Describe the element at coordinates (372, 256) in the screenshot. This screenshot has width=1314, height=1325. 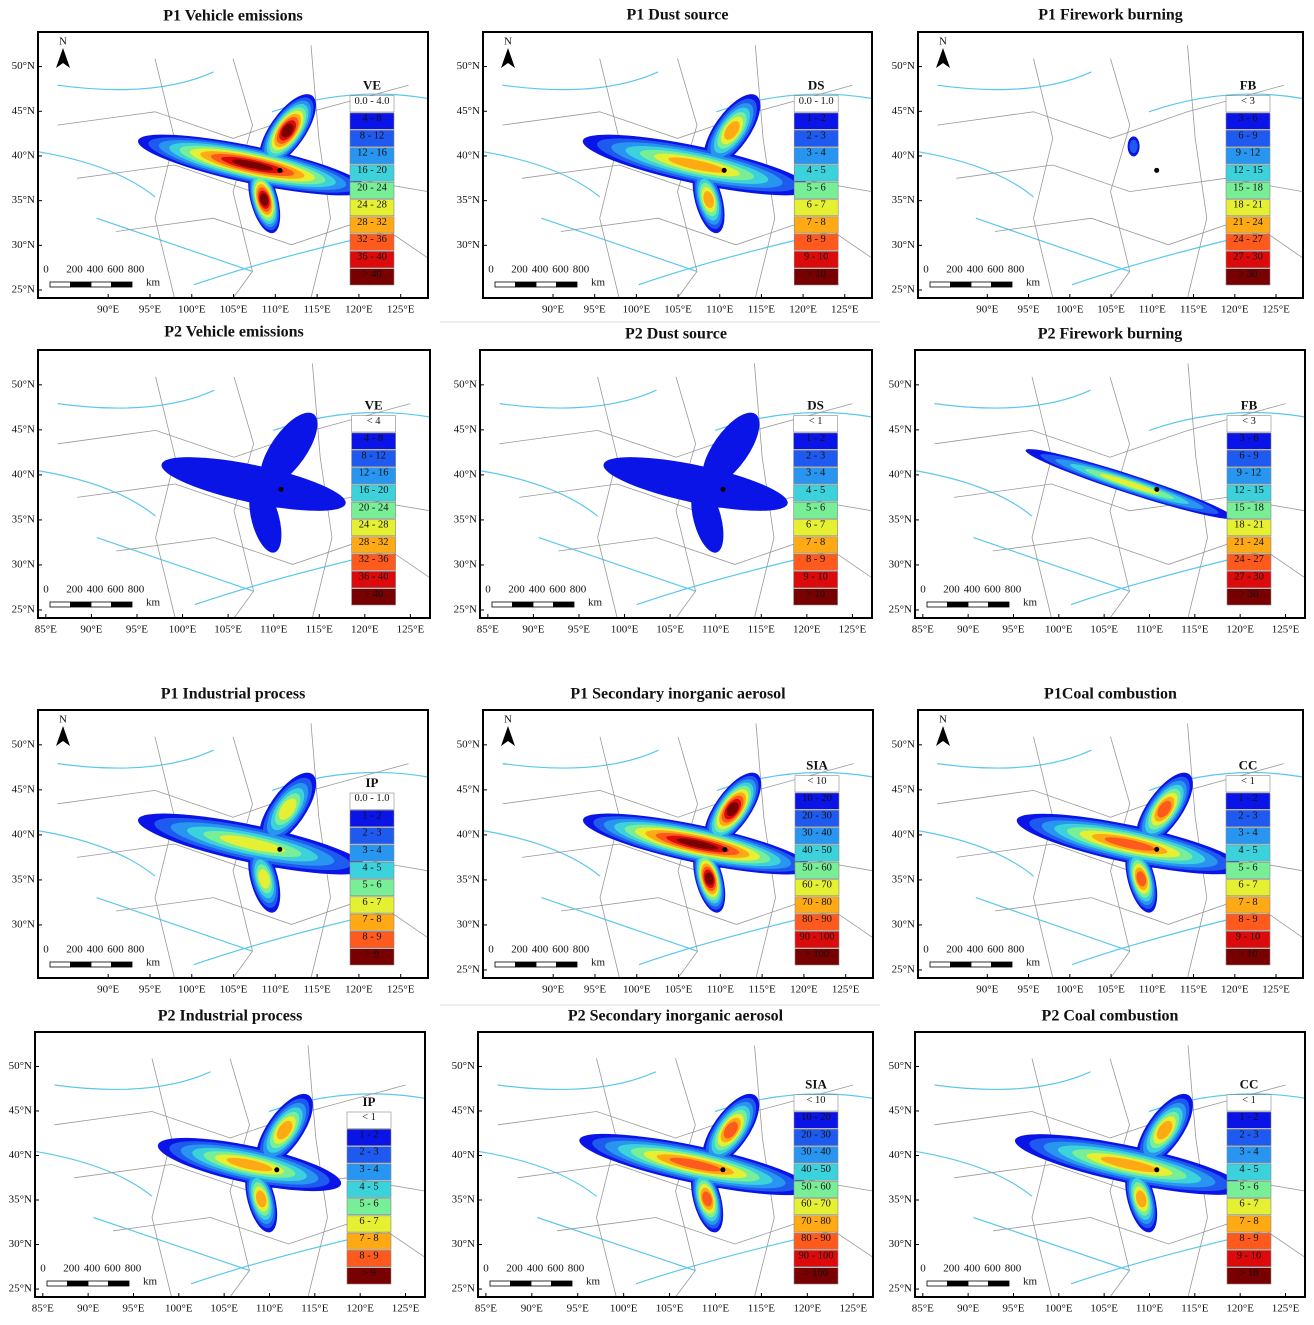
I see `legend-label: 36 - 40` at that location.